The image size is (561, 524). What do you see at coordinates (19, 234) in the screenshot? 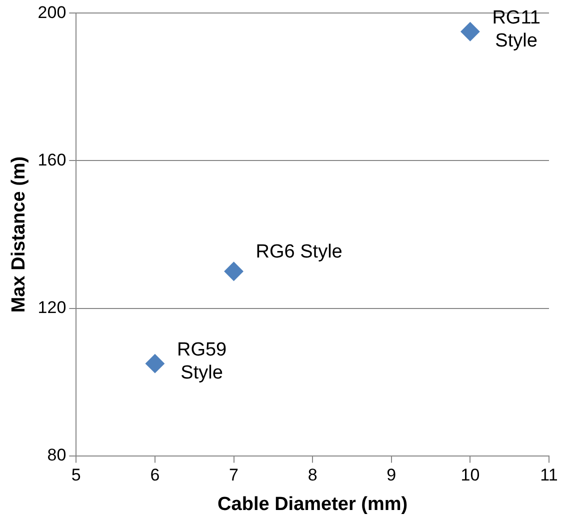
I see `y-axis-title: Max Distance (m)` at bounding box center [19, 234].